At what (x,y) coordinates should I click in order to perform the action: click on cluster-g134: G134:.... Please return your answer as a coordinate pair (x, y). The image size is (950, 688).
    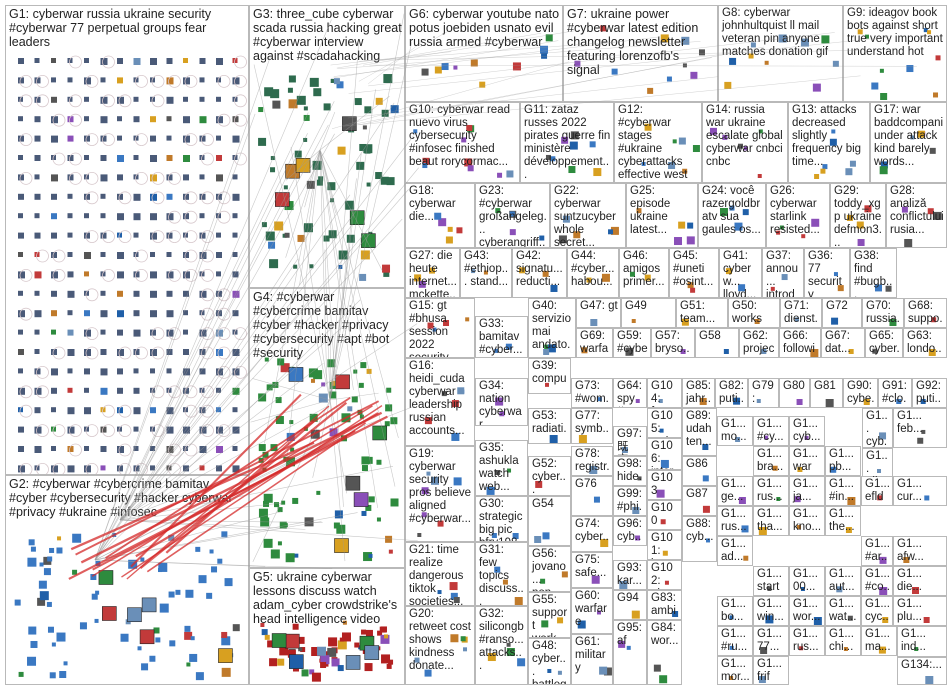
    Looking at the image, I should click on (922, 671).